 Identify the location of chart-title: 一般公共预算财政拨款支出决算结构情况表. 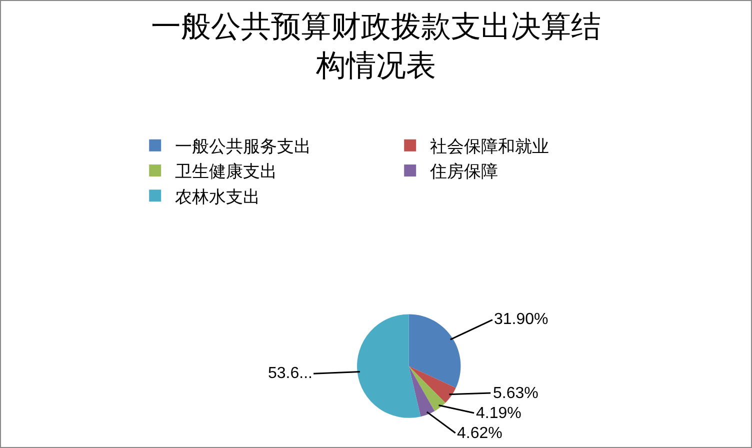
(376, 46).